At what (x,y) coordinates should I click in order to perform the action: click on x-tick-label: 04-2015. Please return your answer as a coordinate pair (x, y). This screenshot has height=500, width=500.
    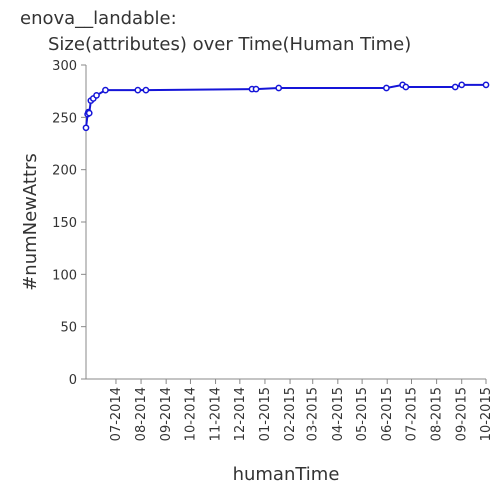
    Looking at the image, I should click on (338, 414).